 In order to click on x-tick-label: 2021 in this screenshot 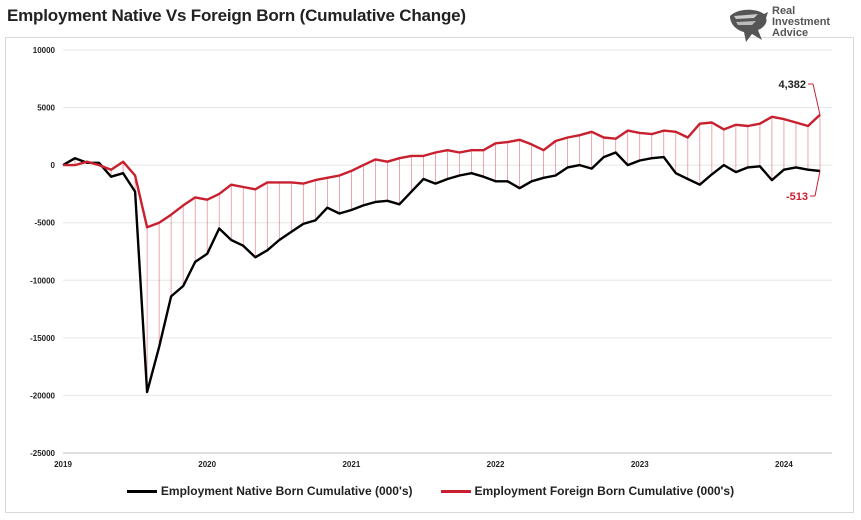, I will do `click(351, 464)`.